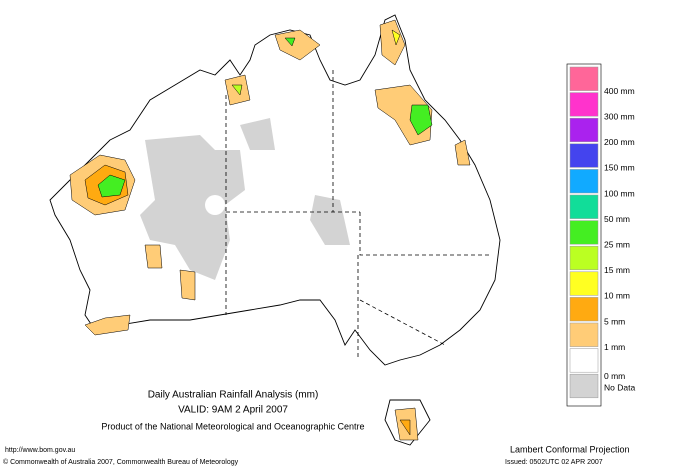  Describe the element at coordinates (619, 91) in the screenshot. I see `legend-label: 400 mm` at that location.